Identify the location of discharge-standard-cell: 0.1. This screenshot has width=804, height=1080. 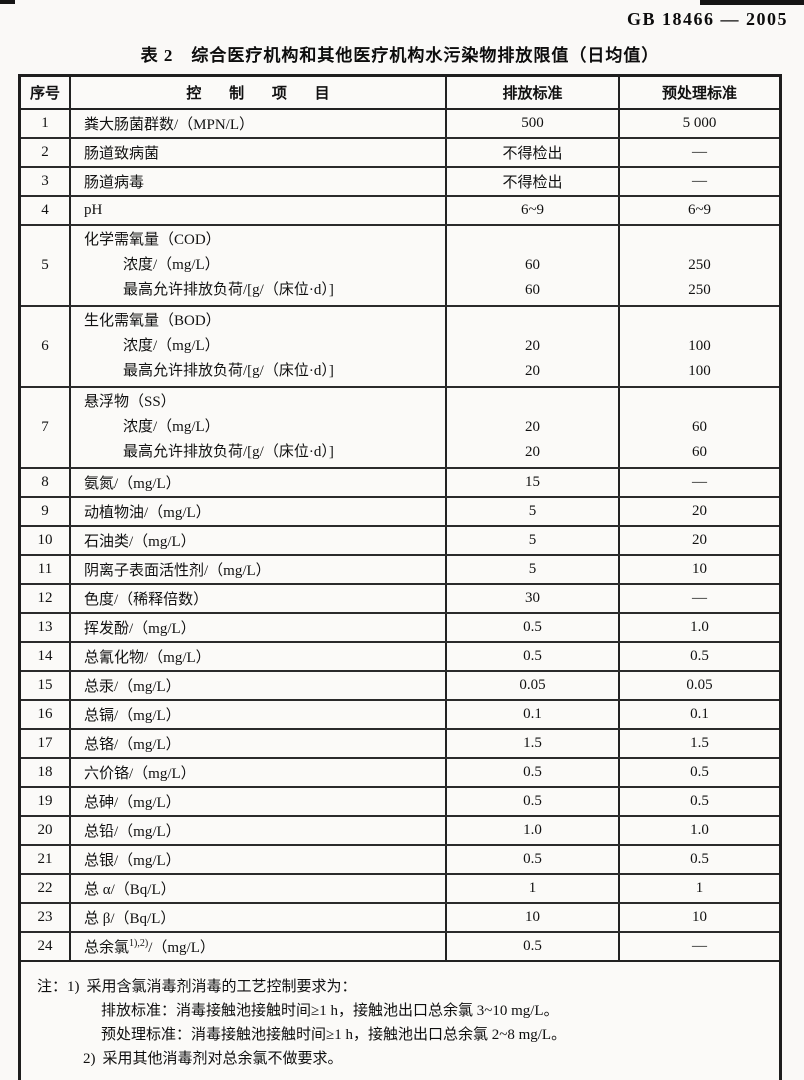
(533, 714).